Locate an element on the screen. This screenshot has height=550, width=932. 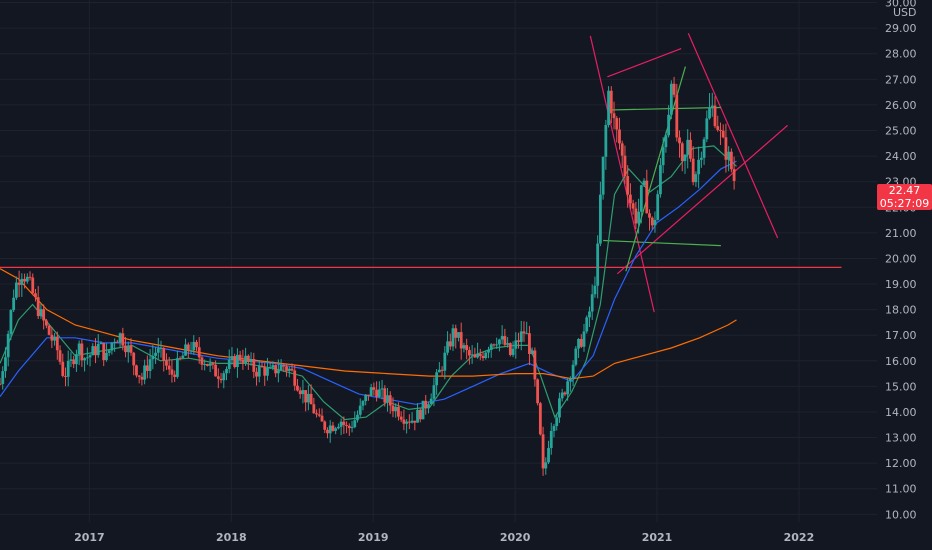
time-tick-label: 2021 is located at coordinates (657, 537).